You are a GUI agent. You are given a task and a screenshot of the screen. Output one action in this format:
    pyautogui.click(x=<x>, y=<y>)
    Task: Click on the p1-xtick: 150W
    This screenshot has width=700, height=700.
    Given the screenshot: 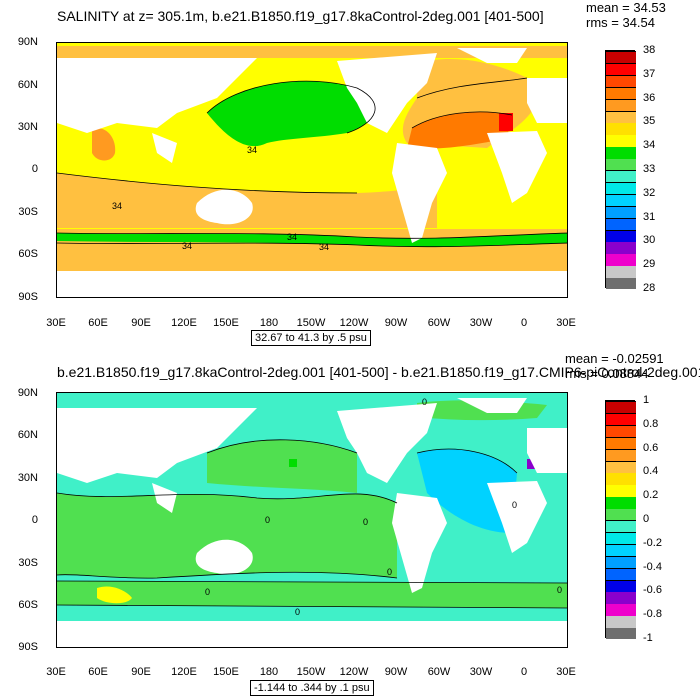 What is the action you would take?
    pyautogui.click(x=311, y=323)
    